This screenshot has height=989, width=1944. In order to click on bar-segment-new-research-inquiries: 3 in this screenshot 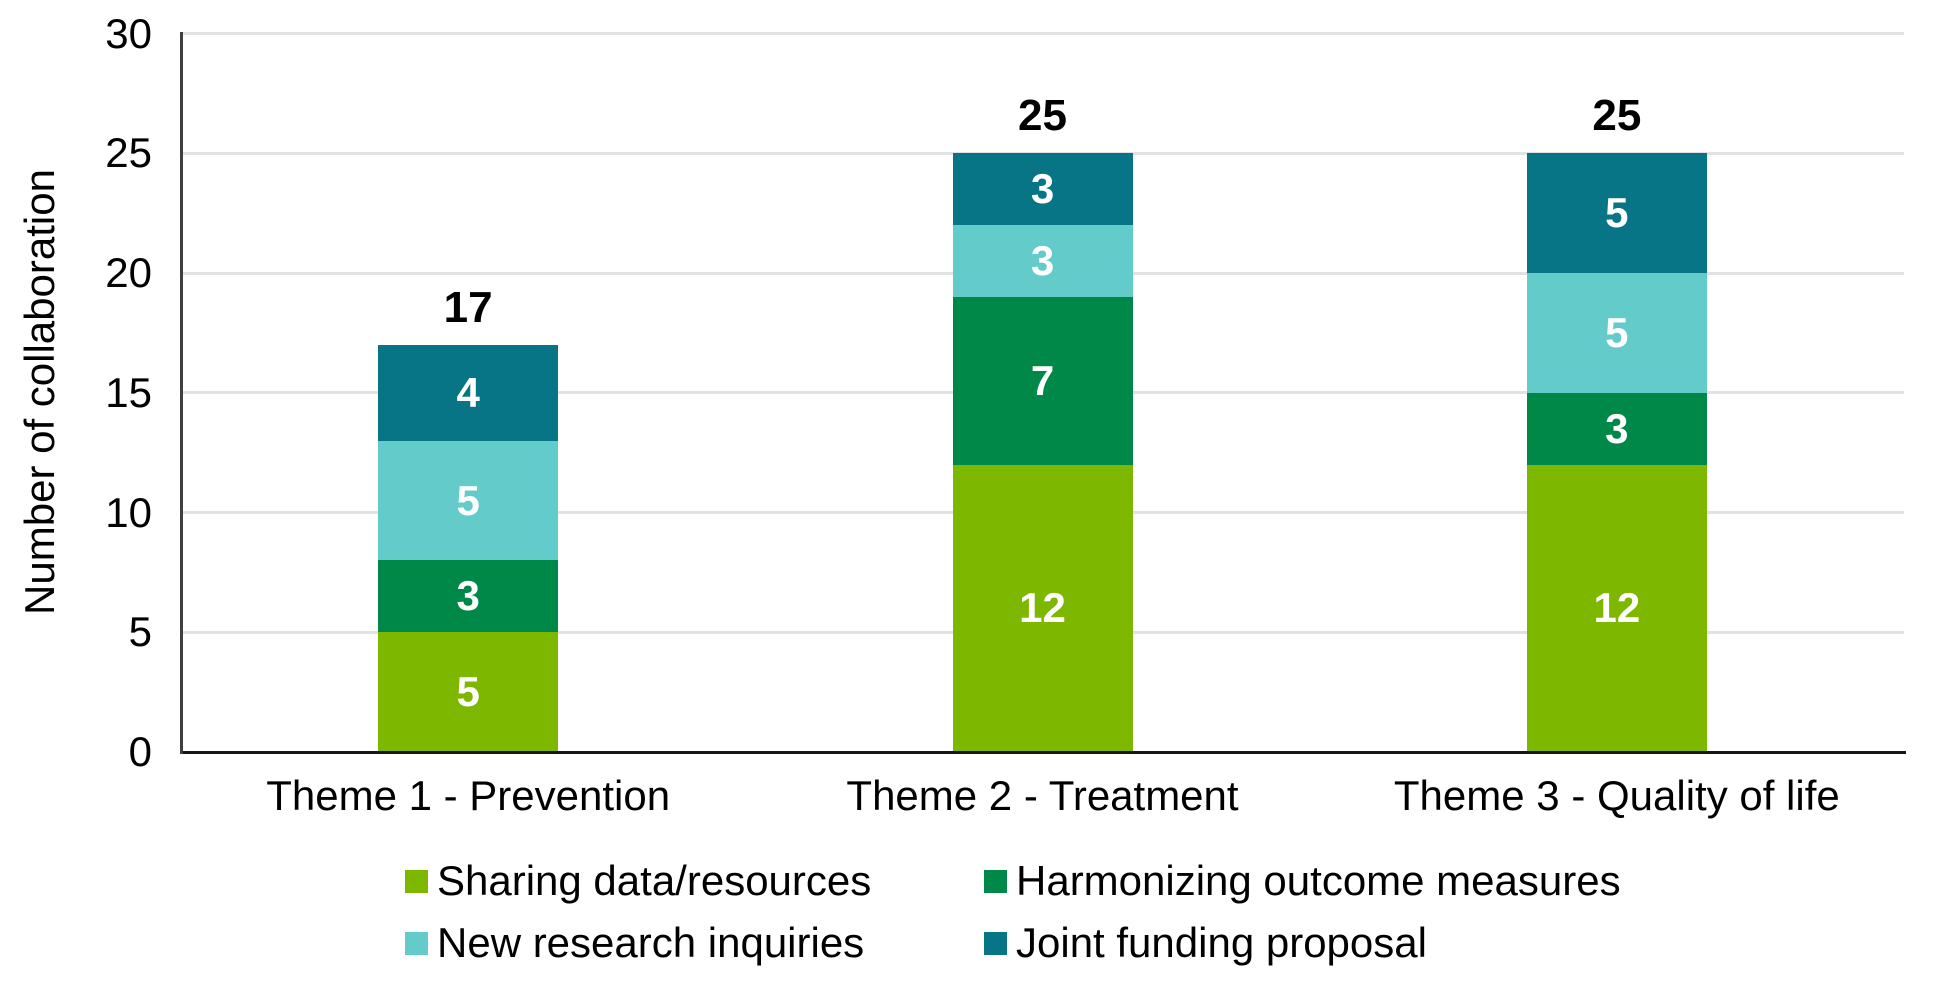, I will do `click(1042, 261)`.